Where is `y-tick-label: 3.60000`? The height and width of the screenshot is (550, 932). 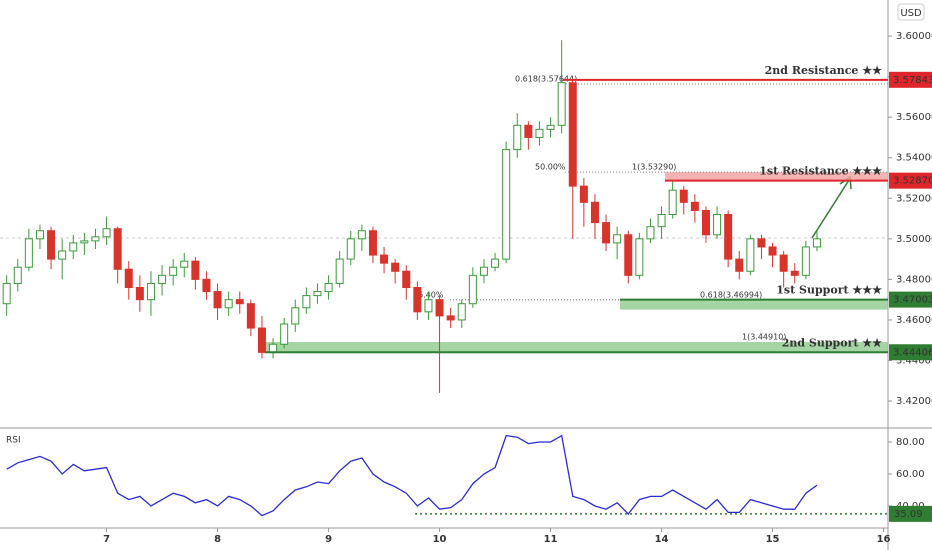 y-tick-label: 3.60000 is located at coordinates (914, 36).